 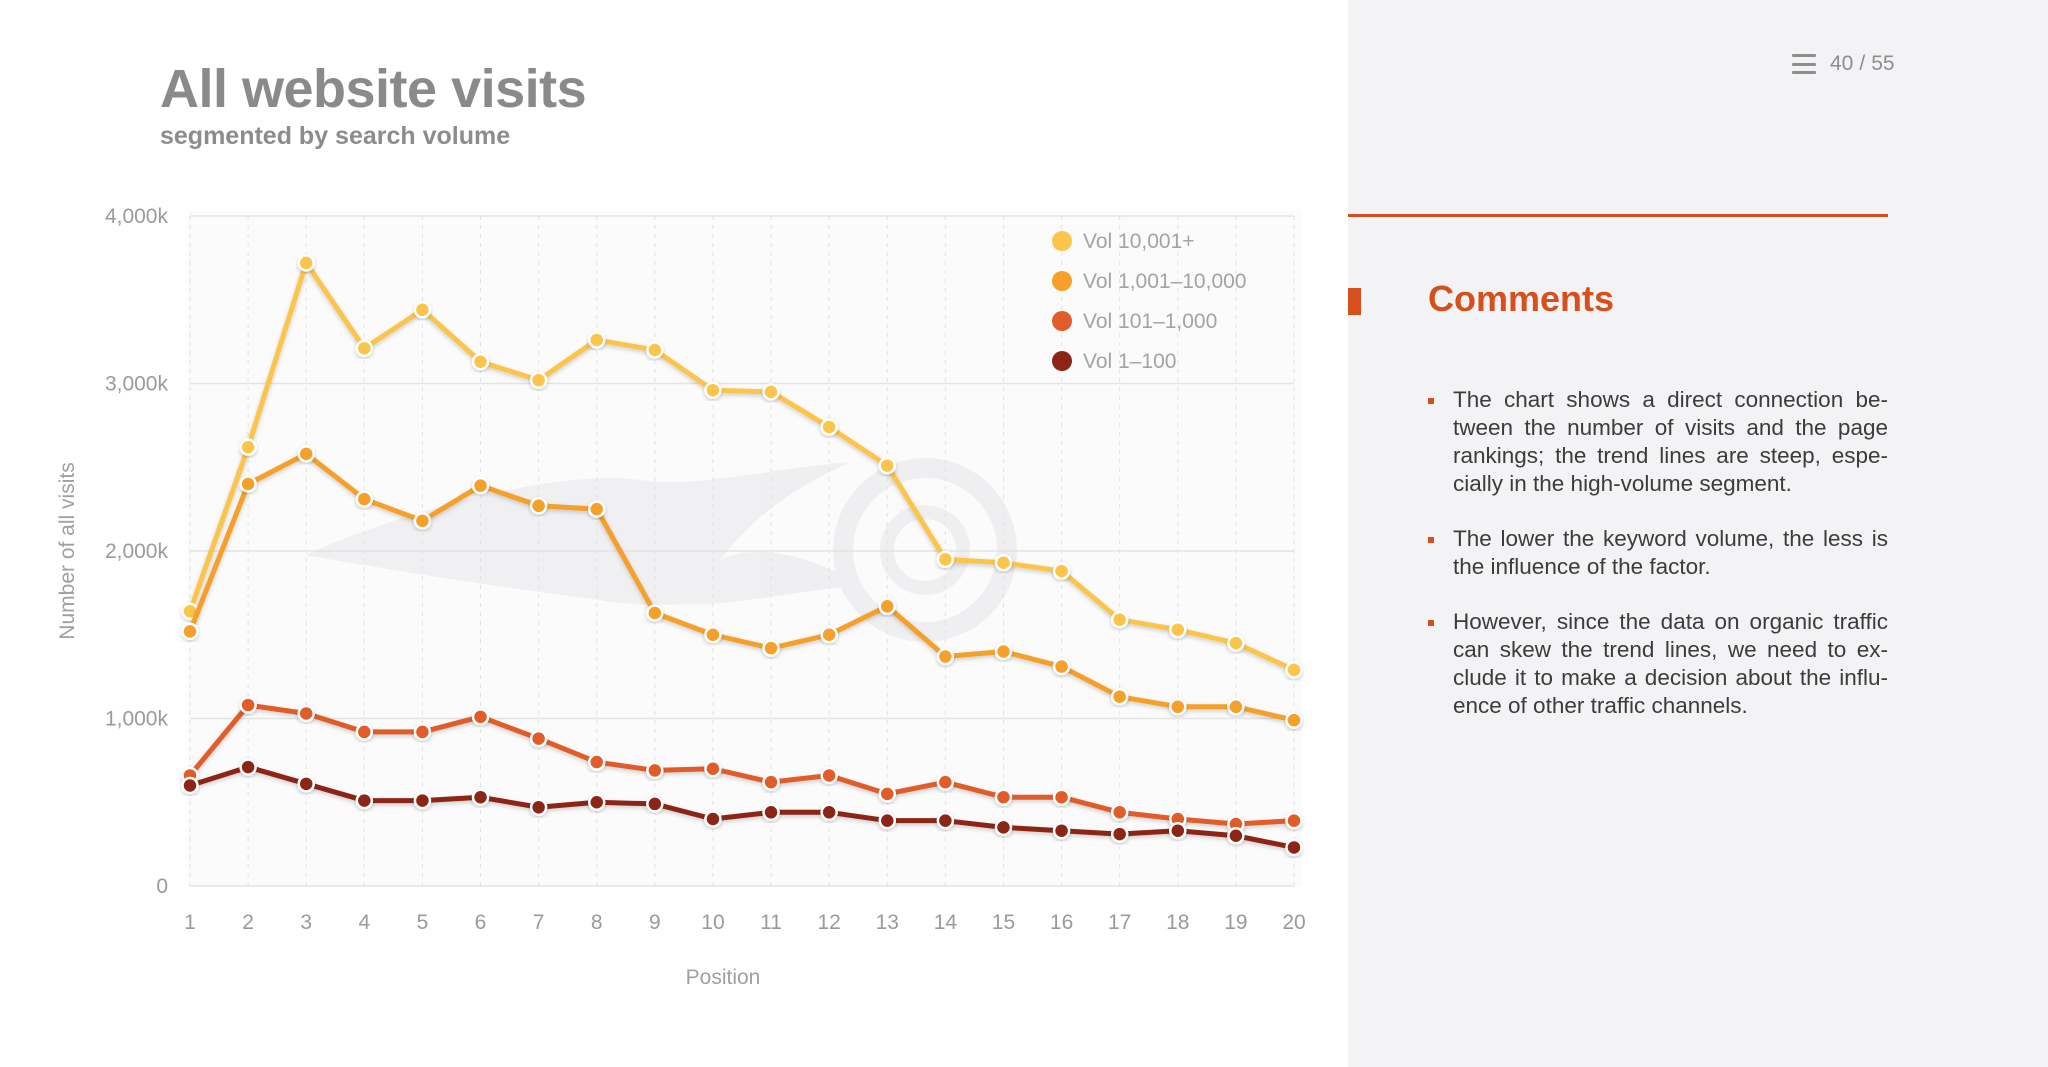 What do you see at coordinates (364, 922) in the screenshot?
I see `x-tick-label: 4` at bounding box center [364, 922].